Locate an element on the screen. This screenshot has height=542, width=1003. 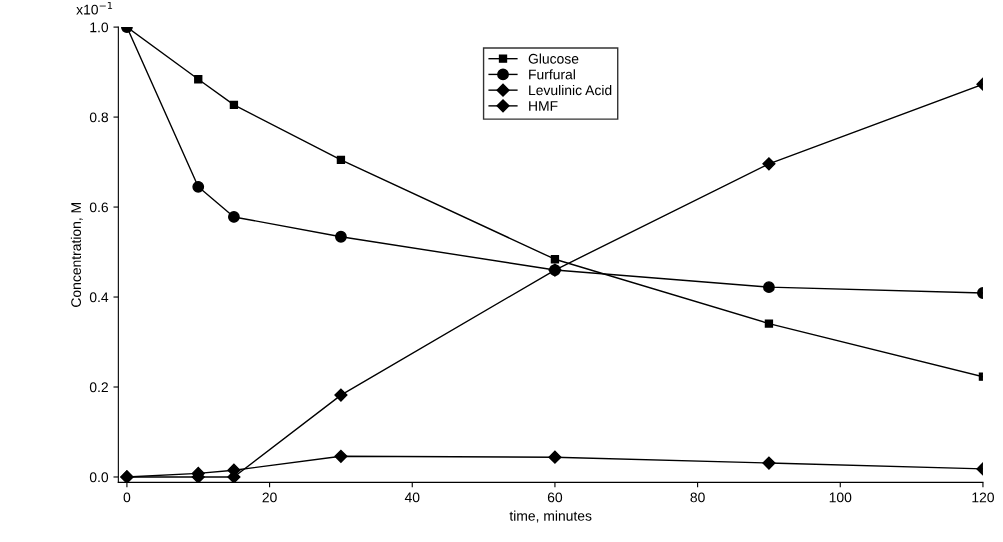
x-tick-label: 60 is located at coordinates (555, 497).